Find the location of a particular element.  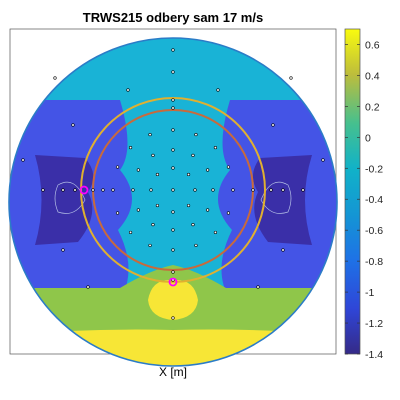

contour-line-left is located at coordinates (70, 197).